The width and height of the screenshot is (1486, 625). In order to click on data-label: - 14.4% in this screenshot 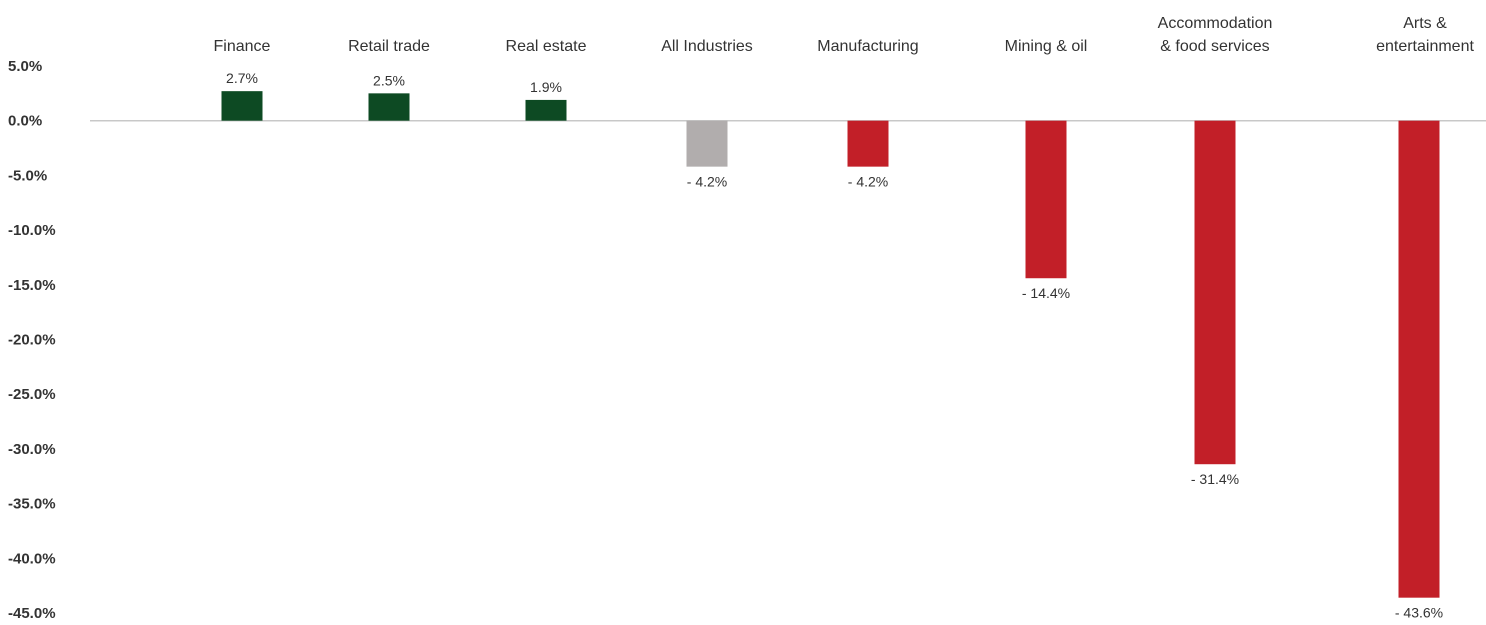, I will do `click(1046, 293)`.